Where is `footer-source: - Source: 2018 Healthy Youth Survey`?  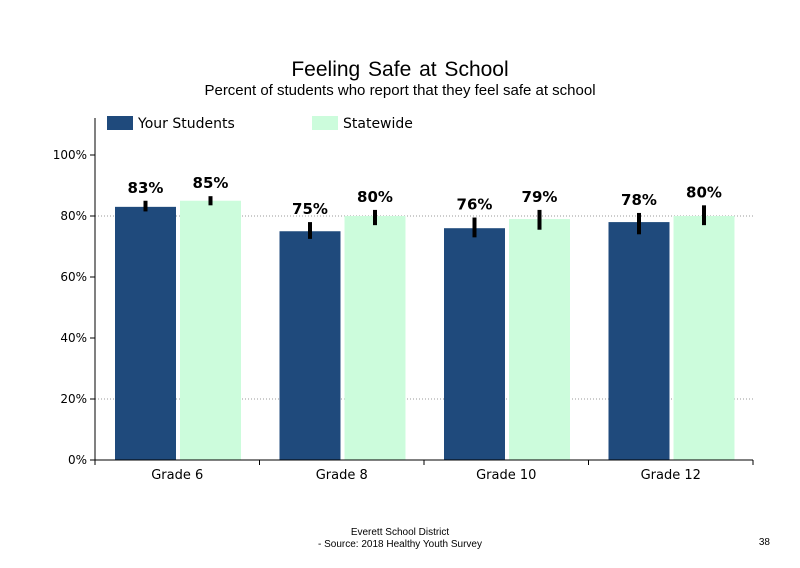 footer-source: - Source: 2018 Healthy Youth Survey is located at coordinates (400, 544).